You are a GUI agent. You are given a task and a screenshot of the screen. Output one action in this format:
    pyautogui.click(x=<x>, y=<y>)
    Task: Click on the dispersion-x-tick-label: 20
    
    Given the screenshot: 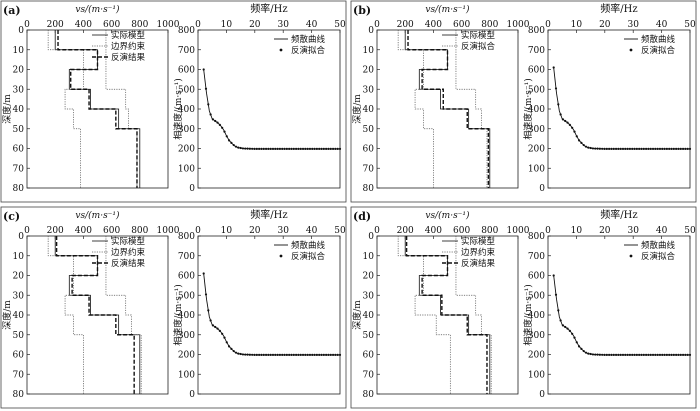 What is the action you would take?
    pyautogui.click(x=255, y=231)
    